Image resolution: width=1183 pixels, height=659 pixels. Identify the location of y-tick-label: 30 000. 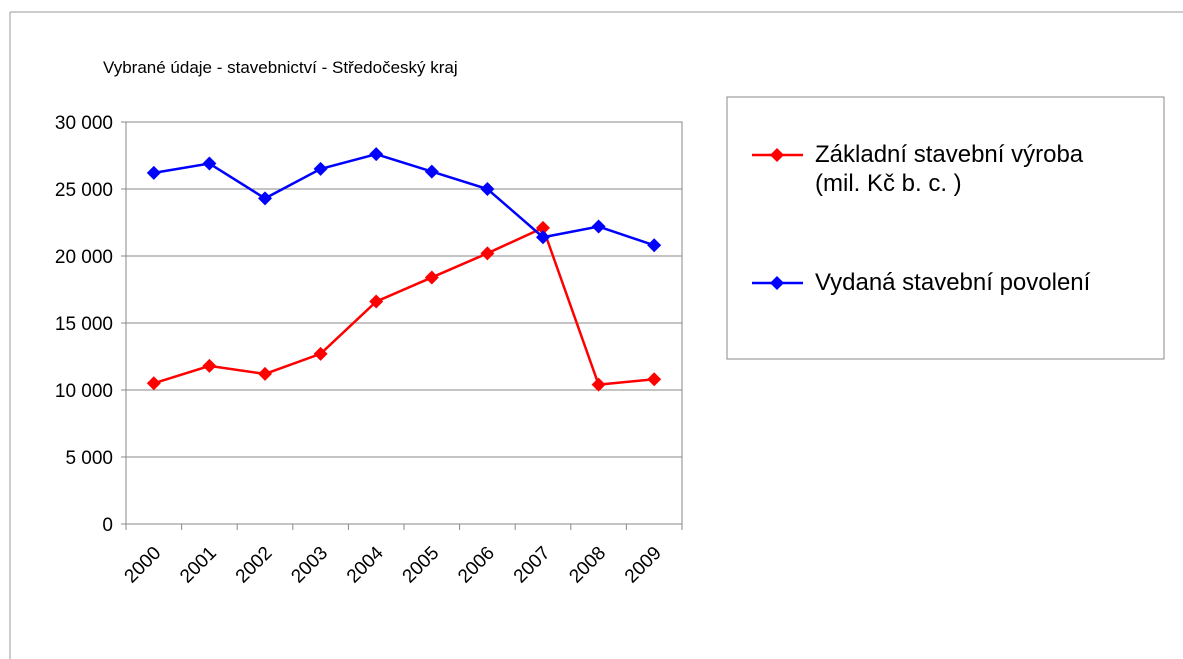
(84, 123).